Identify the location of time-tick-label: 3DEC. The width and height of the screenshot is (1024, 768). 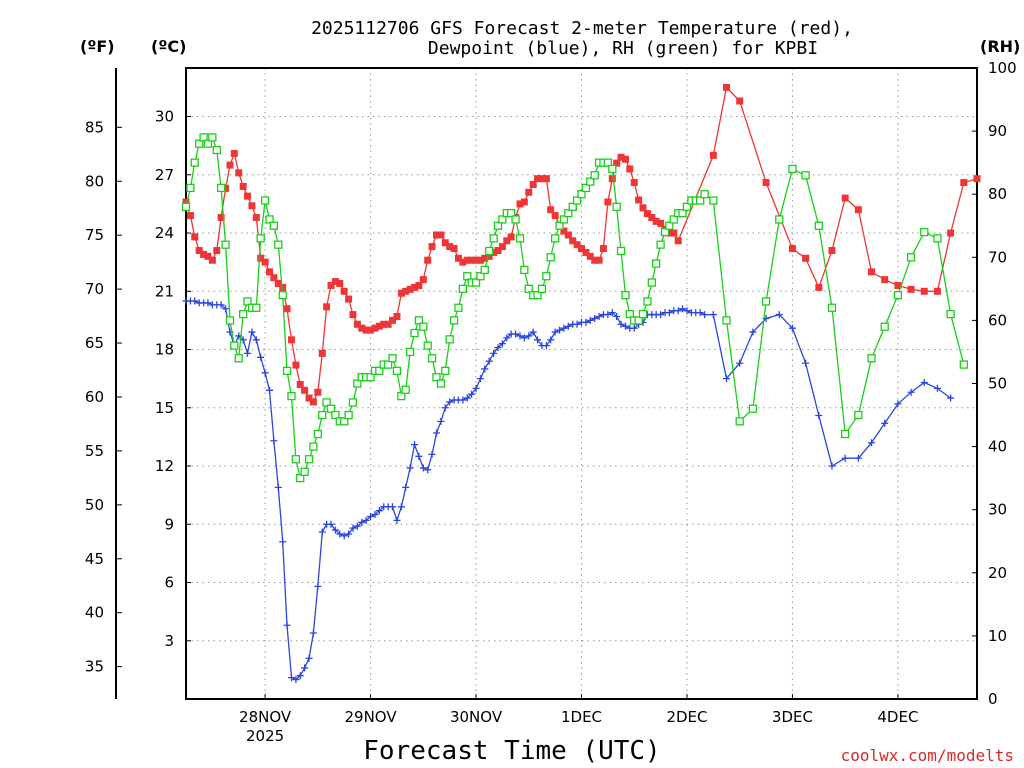
(792, 717).